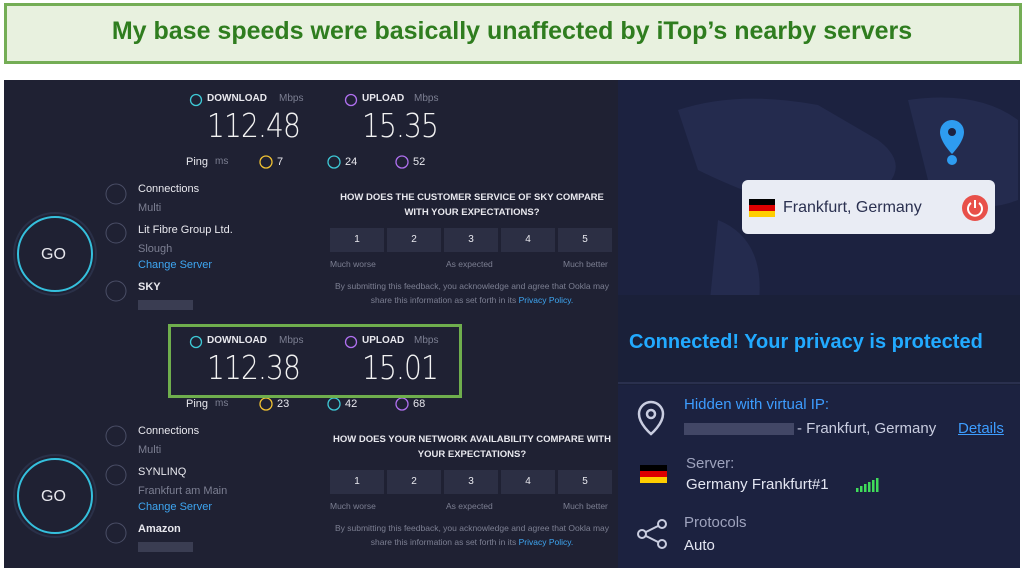  Describe the element at coordinates (981, 428) in the screenshot. I see `details-link: Details` at that location.